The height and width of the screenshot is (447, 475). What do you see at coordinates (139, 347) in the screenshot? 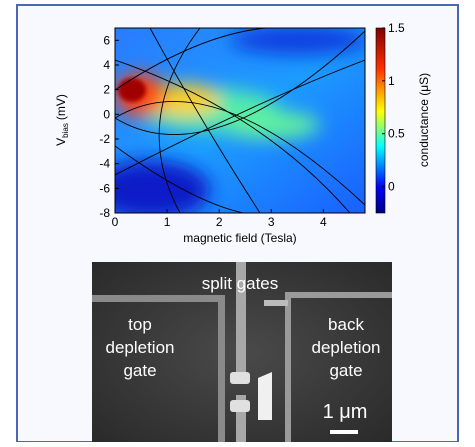
I see `left-label: depletion` at bounding box center [139, 347].